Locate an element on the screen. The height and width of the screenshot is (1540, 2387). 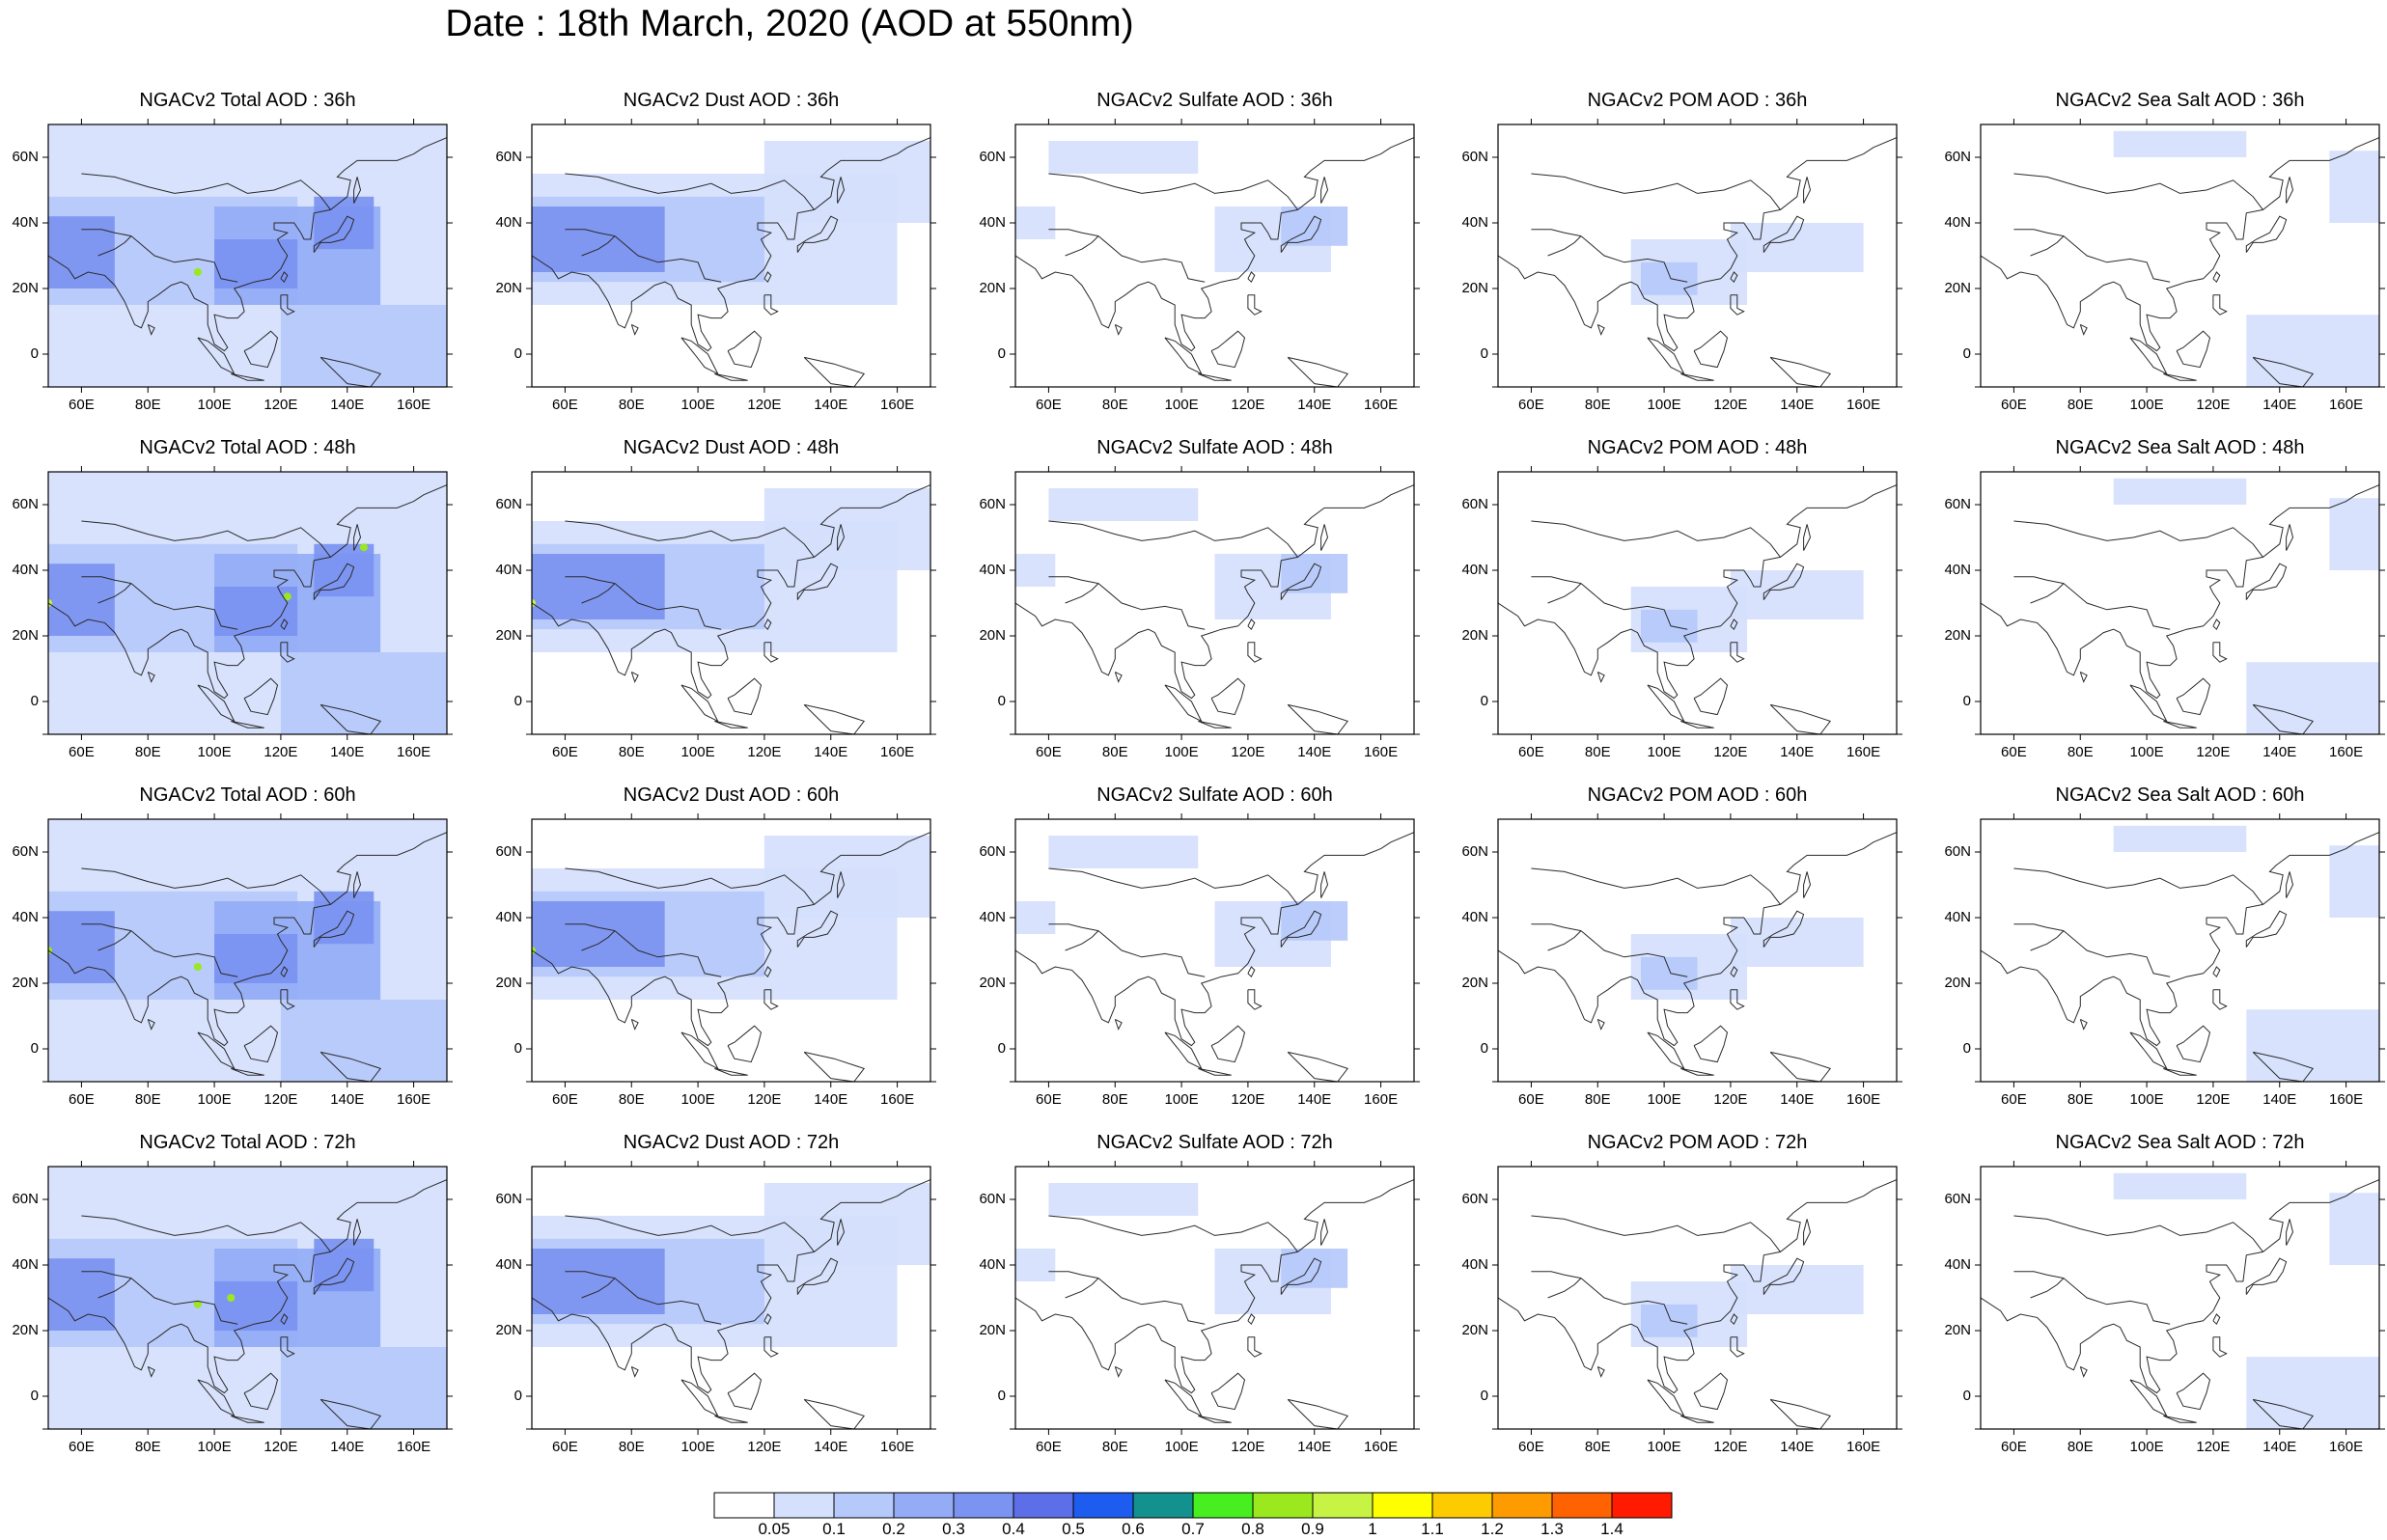
panel-title: NGACv2 Sulfate AOD : 48h is located at coordinates (1214, 447).